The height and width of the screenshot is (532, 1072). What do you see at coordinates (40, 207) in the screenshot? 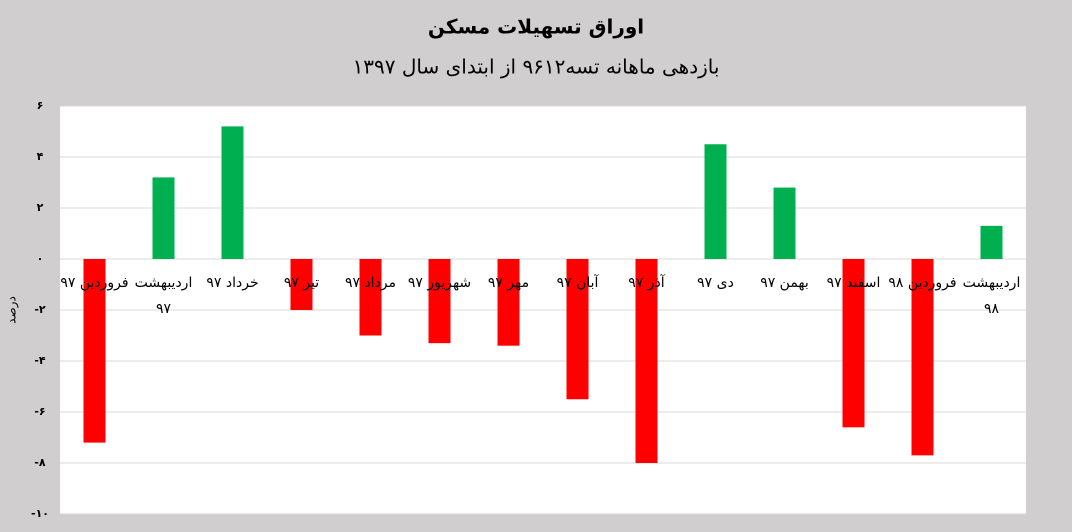
I see `y-tick-label: ۲` at bounding box center [40, 207].